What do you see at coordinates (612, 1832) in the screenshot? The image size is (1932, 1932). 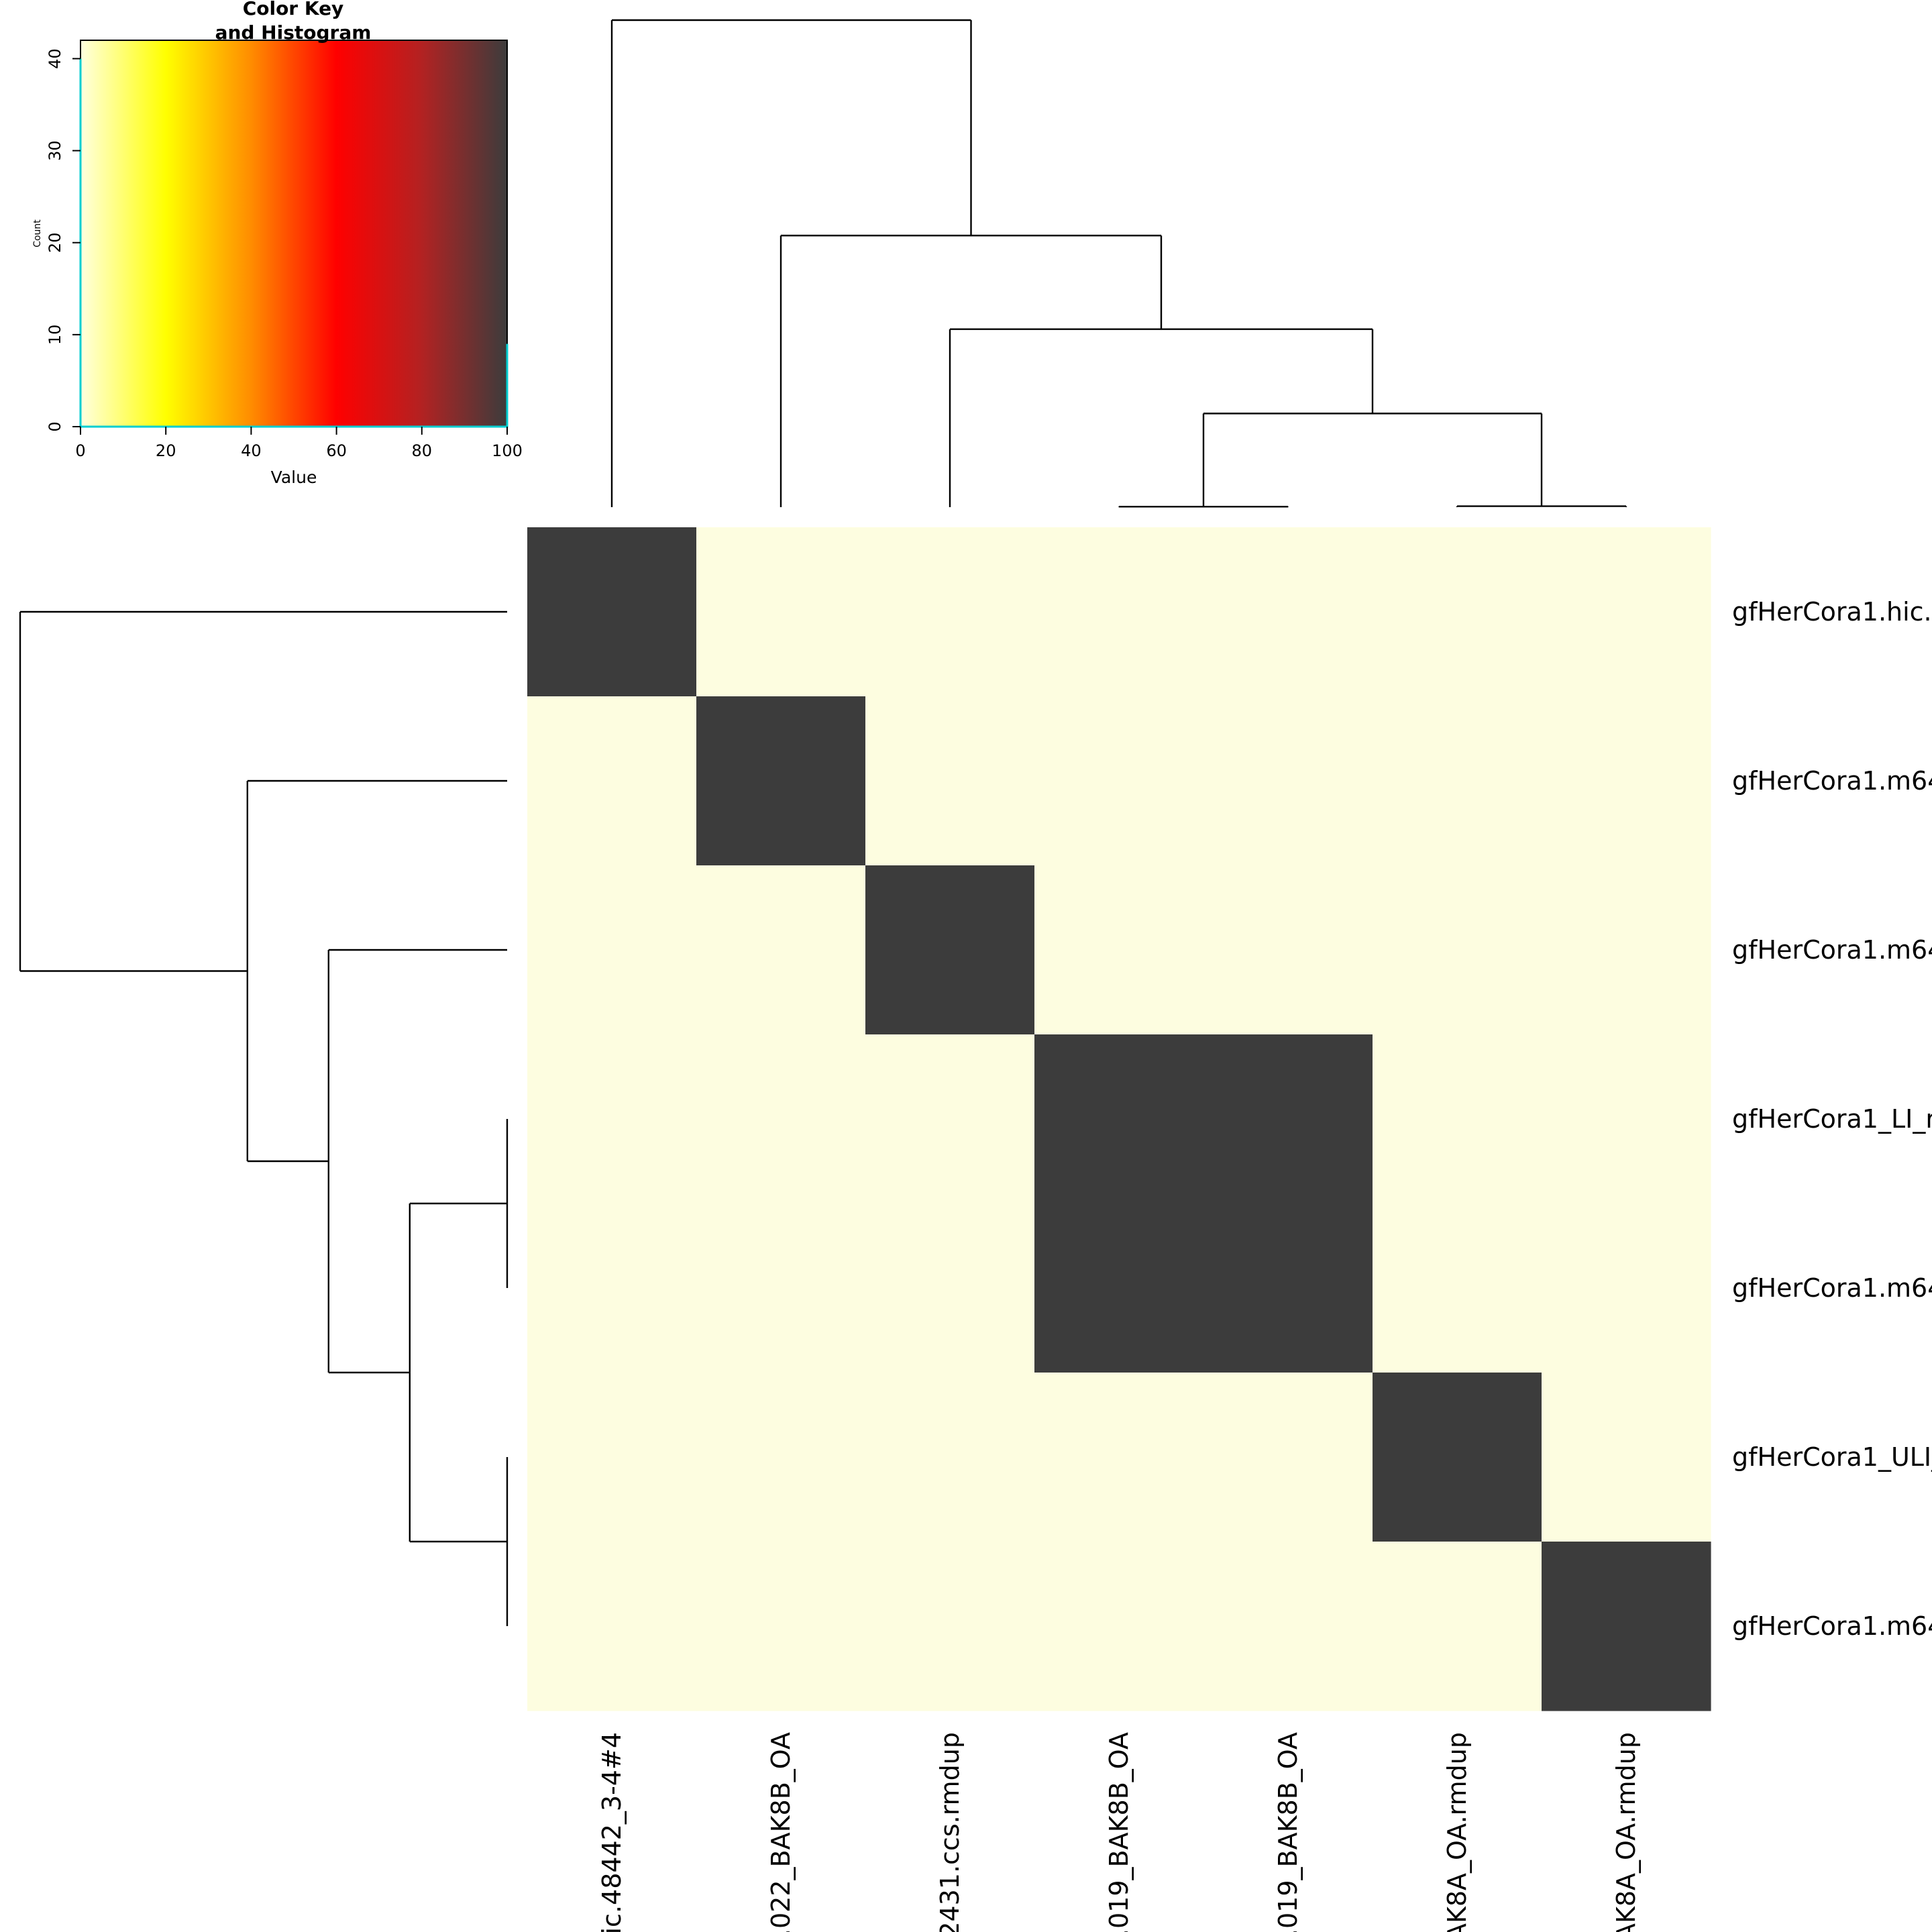 I see `column-label: ic.48442_3-4#4` at bounding box center [612, 1832].